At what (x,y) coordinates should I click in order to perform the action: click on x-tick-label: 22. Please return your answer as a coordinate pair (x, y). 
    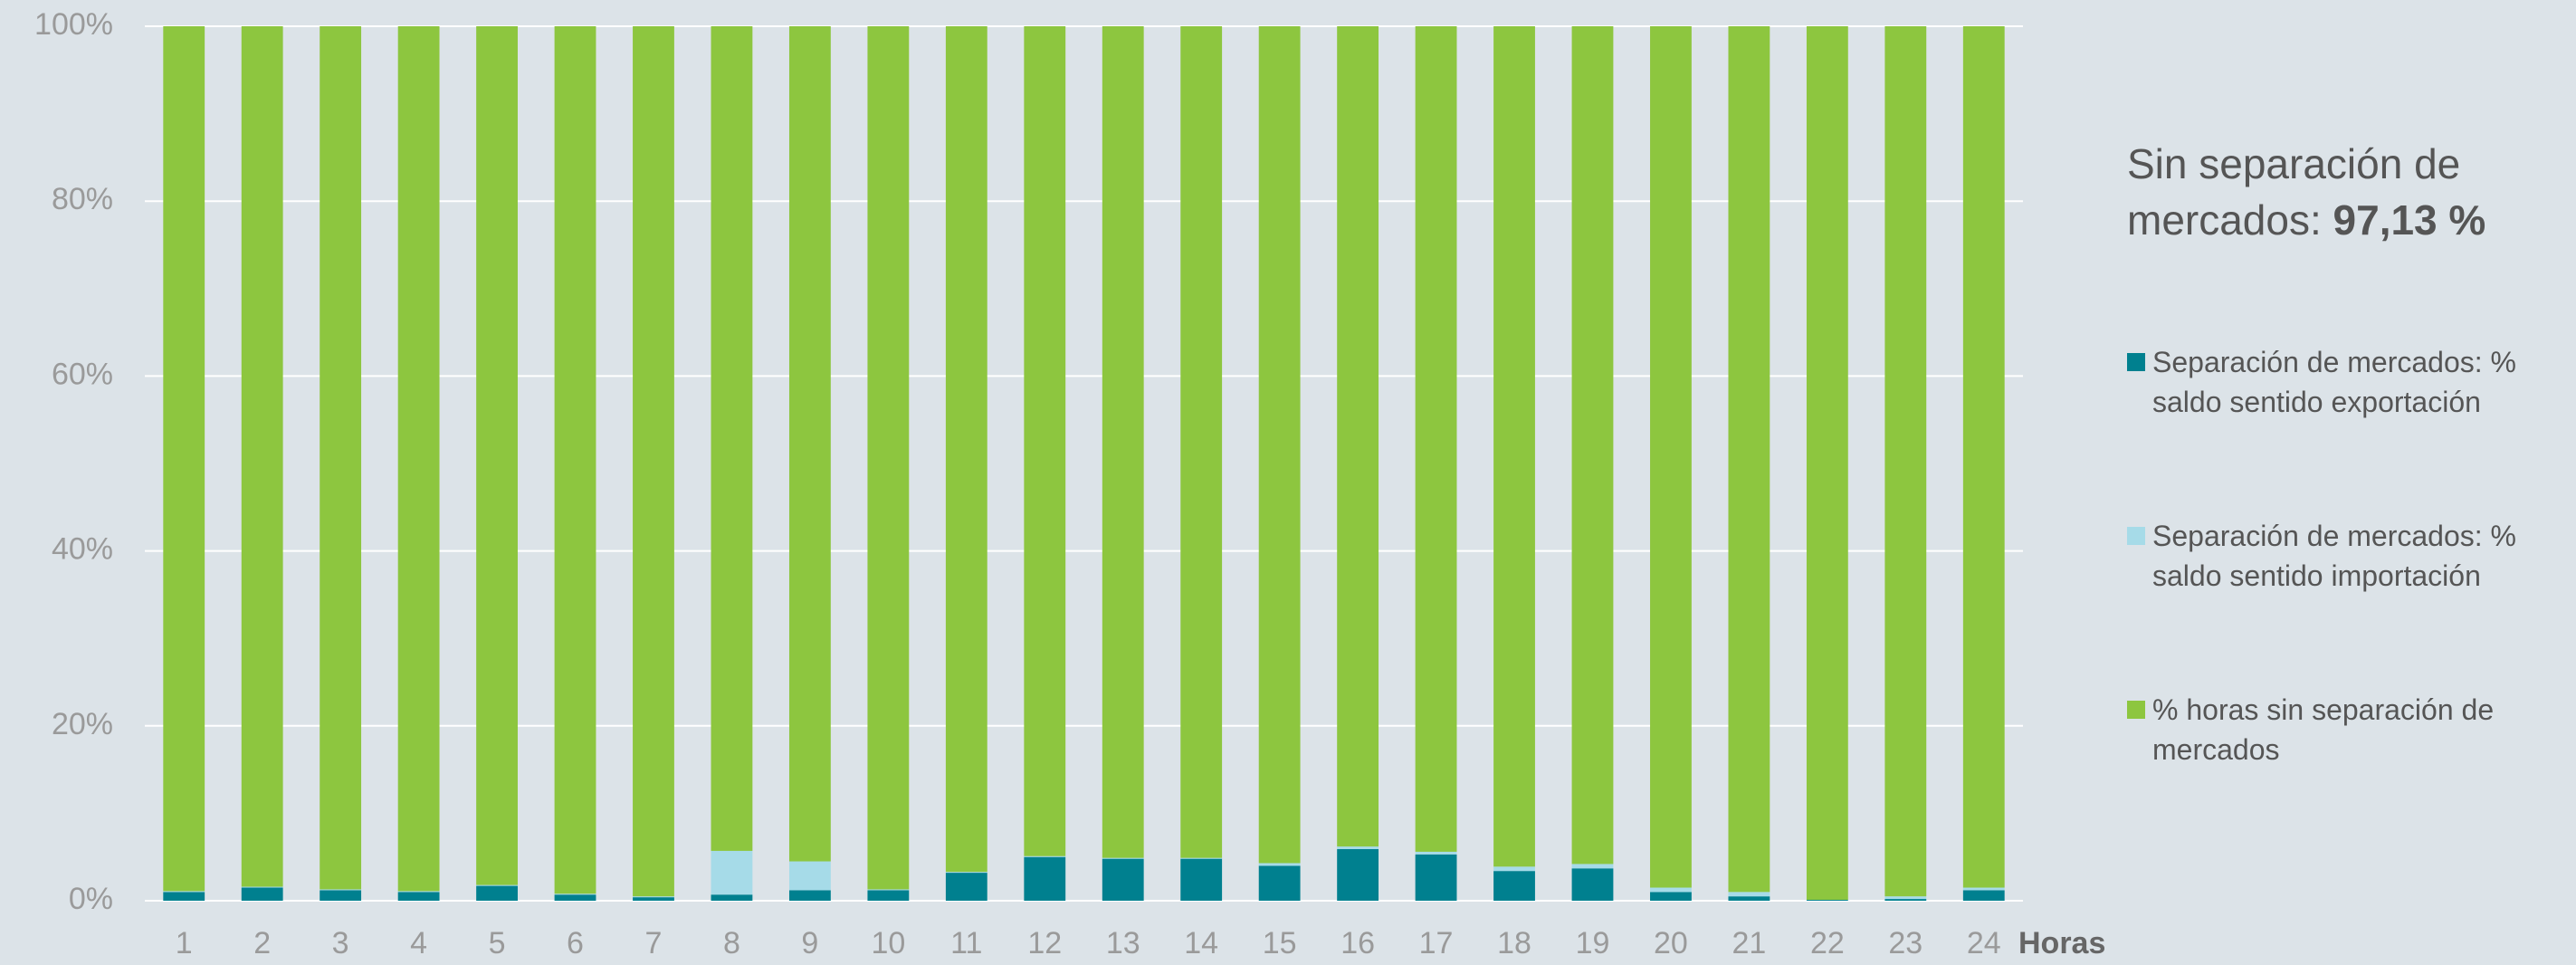
    Looking at the image, I should click on (1828, 943).